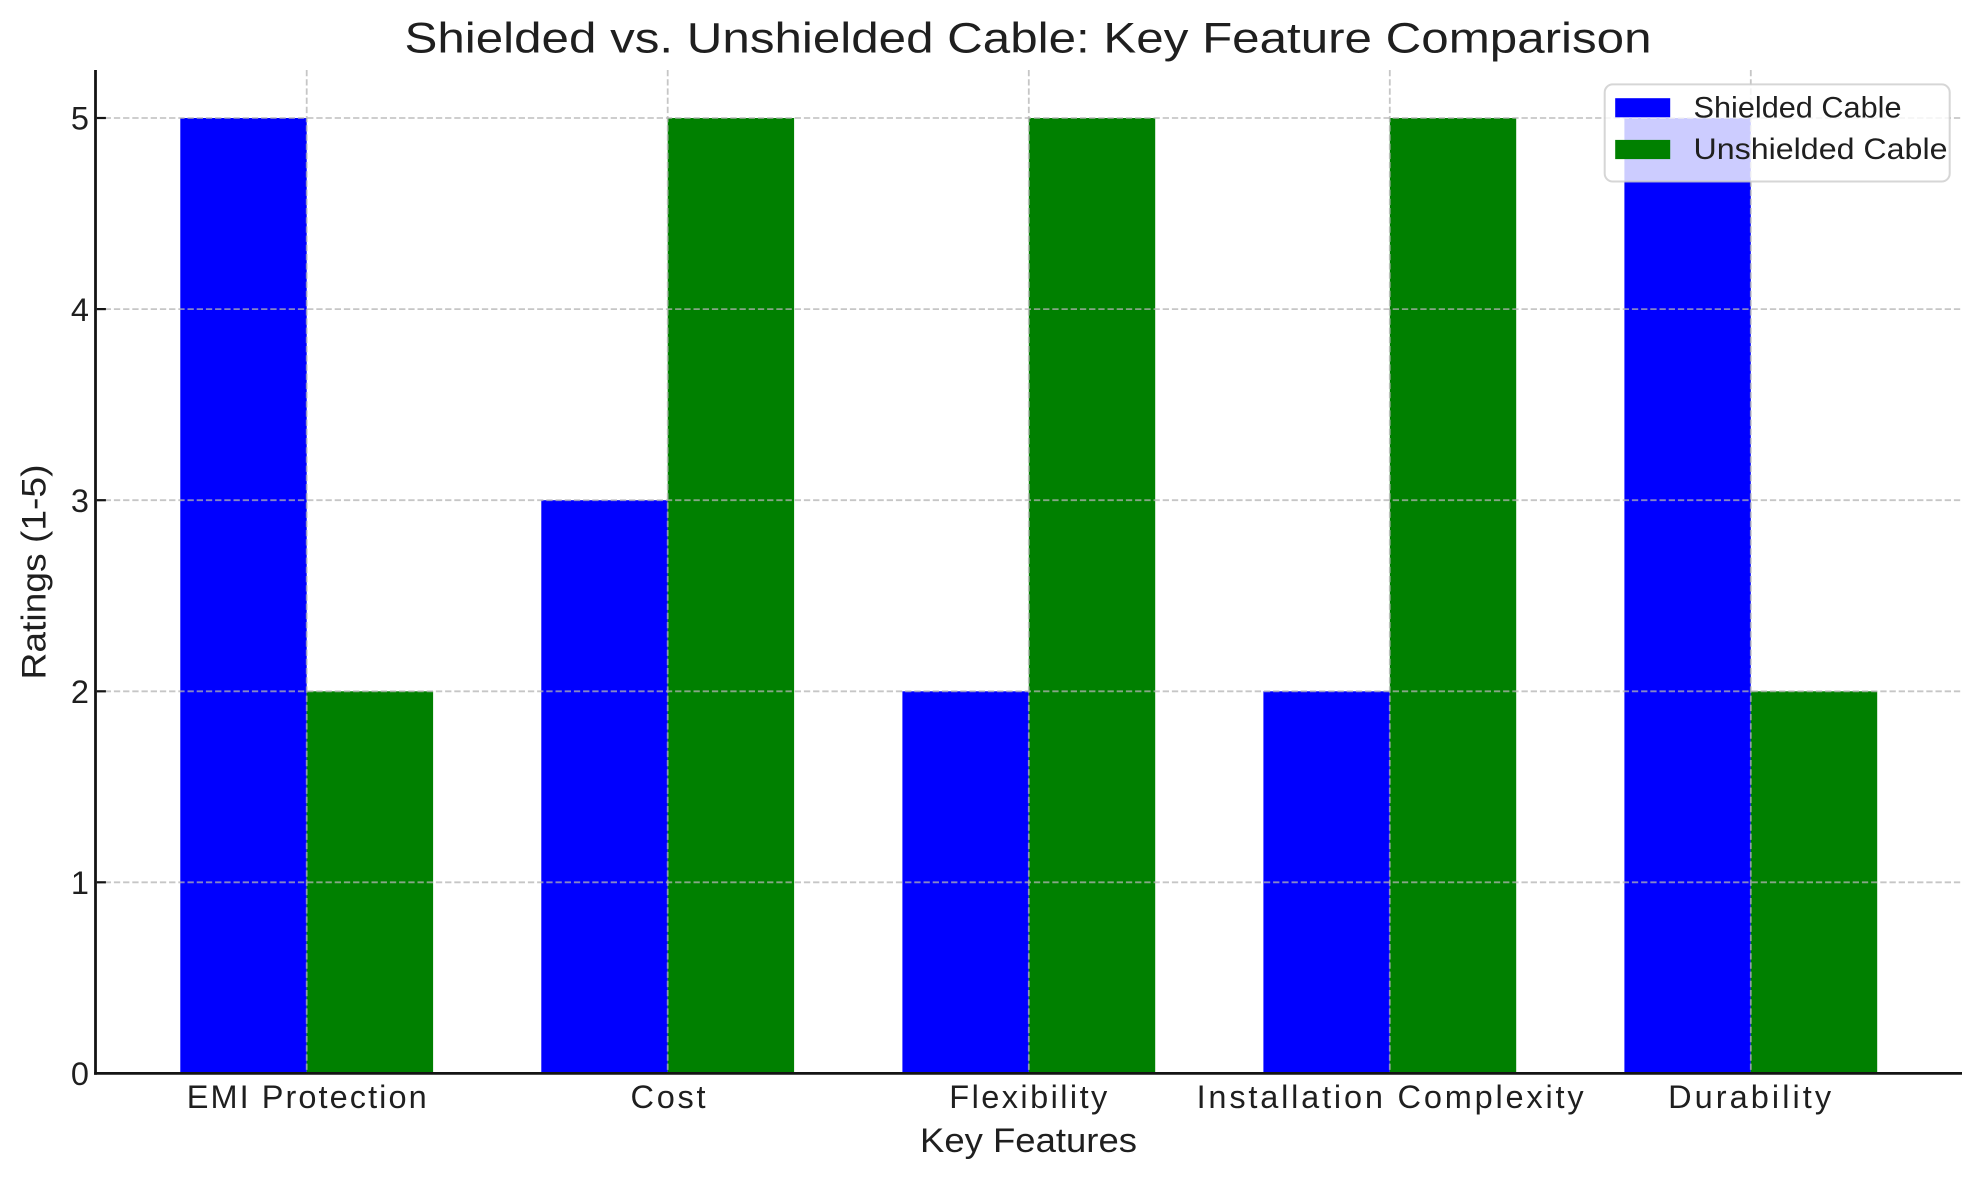 The height and width of the screenshot is (1180, 1979). I want to click on svg-text: EMI Protection, so click(307, 1097).